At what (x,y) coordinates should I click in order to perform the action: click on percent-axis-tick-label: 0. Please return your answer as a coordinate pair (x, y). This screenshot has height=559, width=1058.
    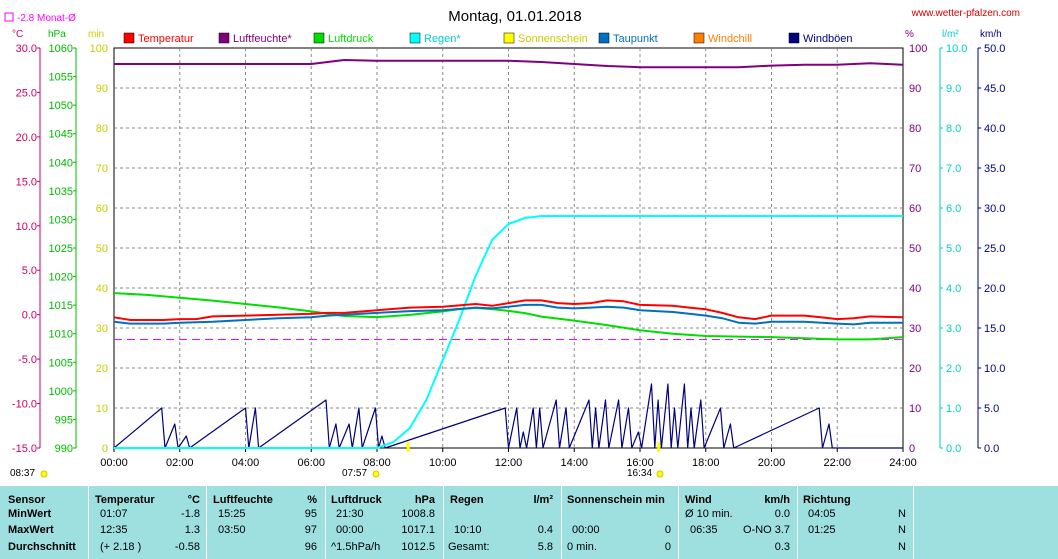
    Looking at the image, I should click on (912, 449).